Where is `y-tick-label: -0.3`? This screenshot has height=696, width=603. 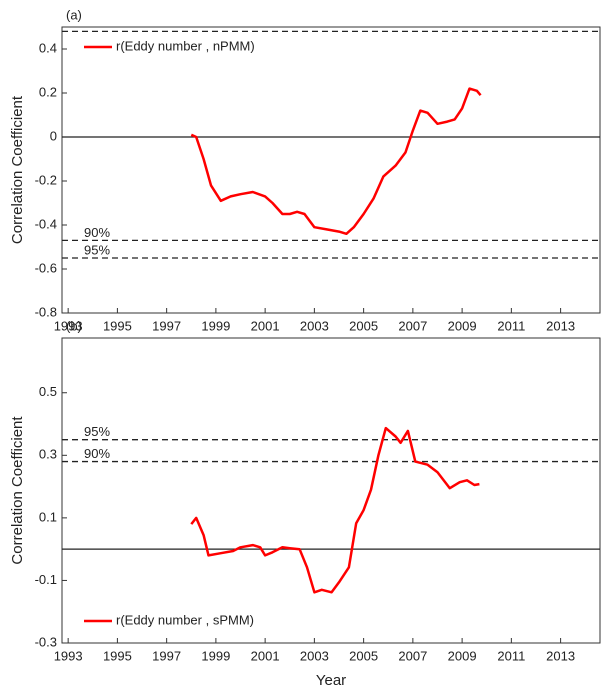
y-tick-label: -0.3 is located at coordinates (46, 641).